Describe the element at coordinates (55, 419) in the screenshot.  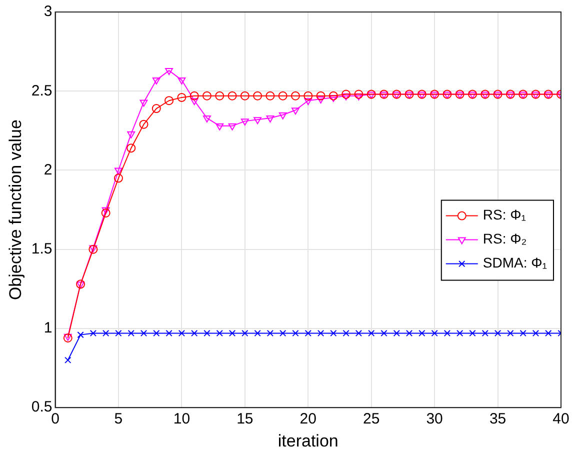
I see `x-tick-label: 0` at that location.